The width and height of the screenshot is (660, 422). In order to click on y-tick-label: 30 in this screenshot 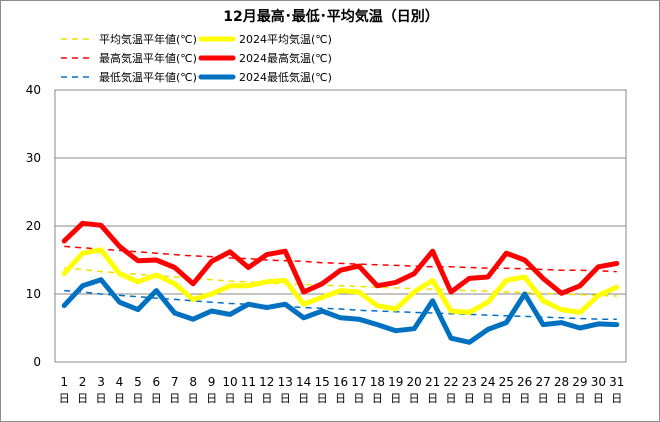, I will do `click(33, 158)`.